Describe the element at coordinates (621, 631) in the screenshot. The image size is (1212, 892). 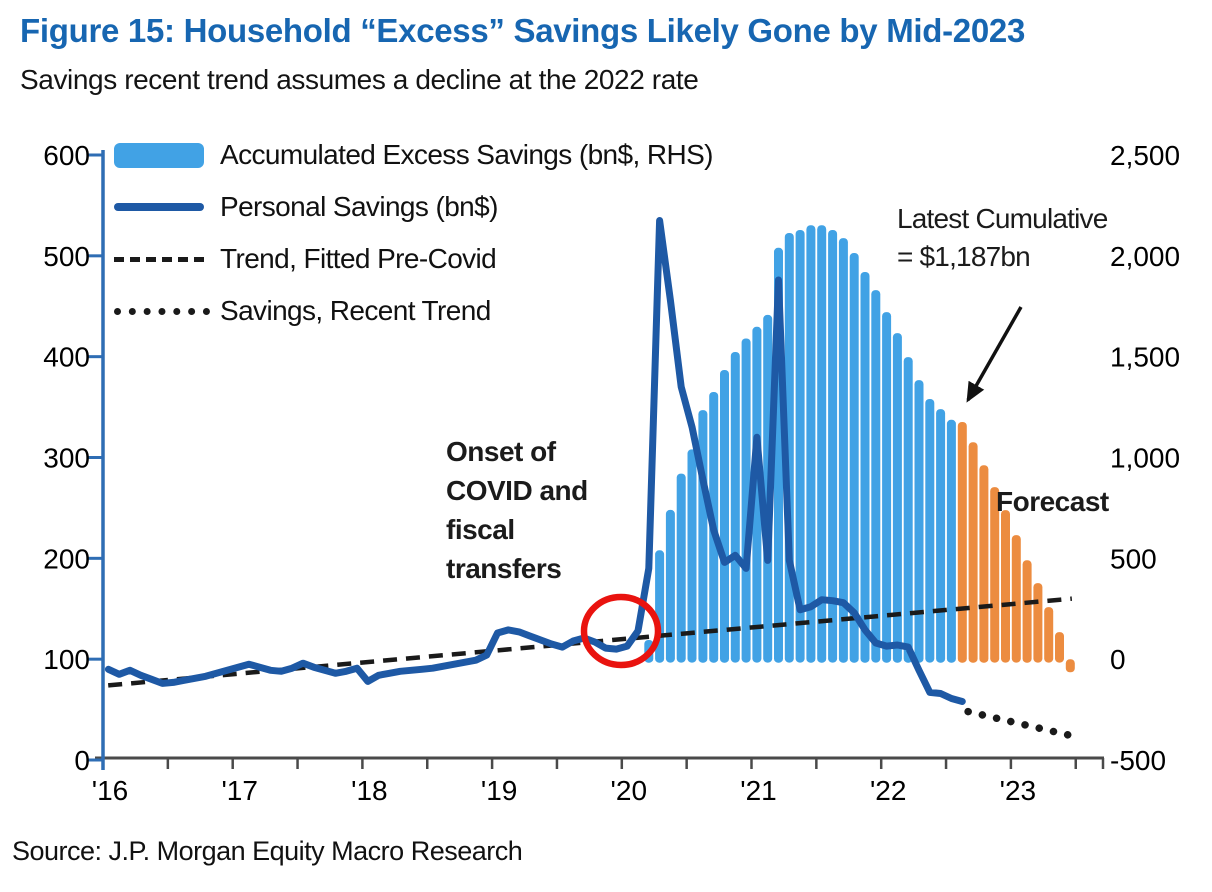
I see `covid-onset-circle-annotation` at that location.